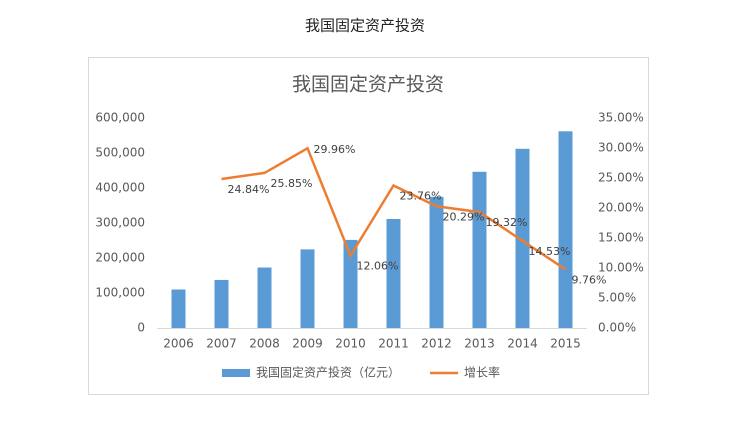  What do you see at coordinates (393, 344) in the screenshot?
I see `x-tick-label: 2011` at bounding box center [393, 344].